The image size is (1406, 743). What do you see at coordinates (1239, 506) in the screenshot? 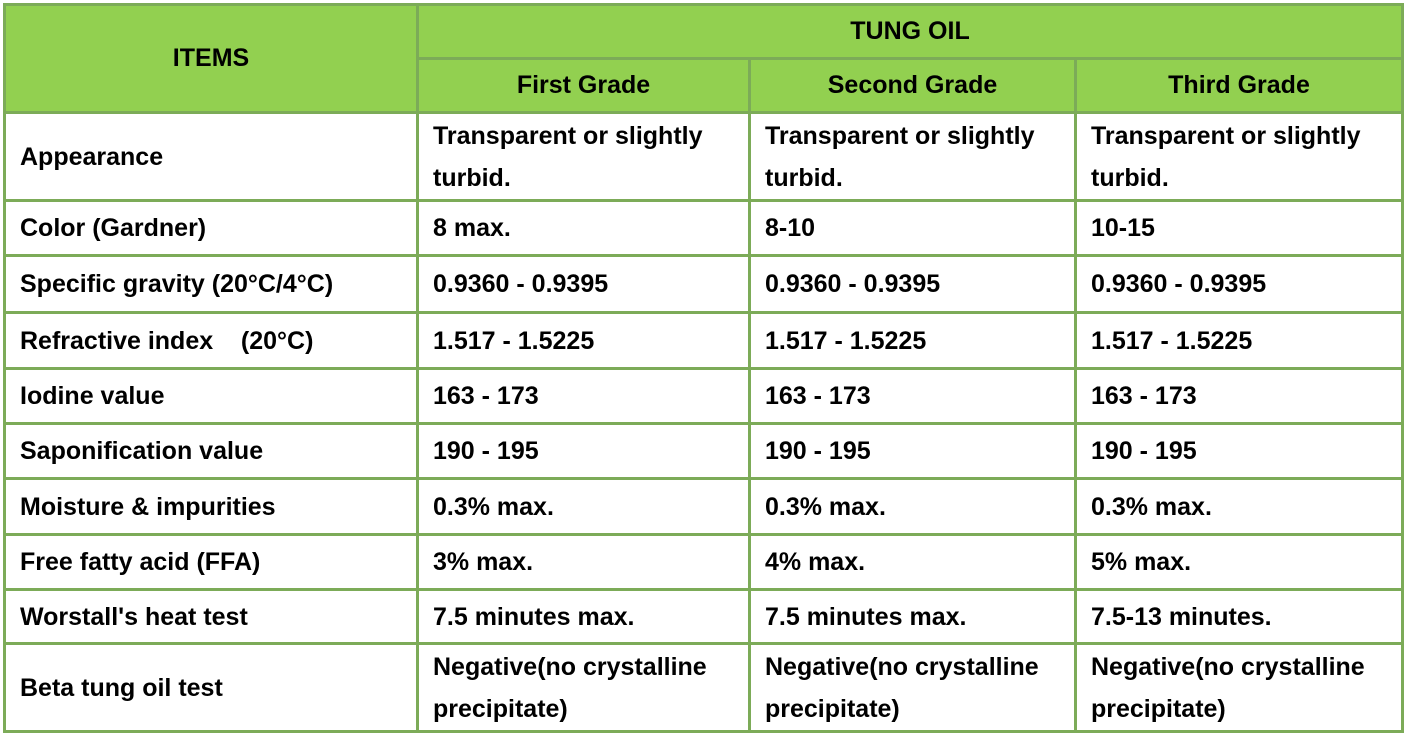
I see `third-grade-cell: 0.3% max.` at bounding box center [1239, 506].